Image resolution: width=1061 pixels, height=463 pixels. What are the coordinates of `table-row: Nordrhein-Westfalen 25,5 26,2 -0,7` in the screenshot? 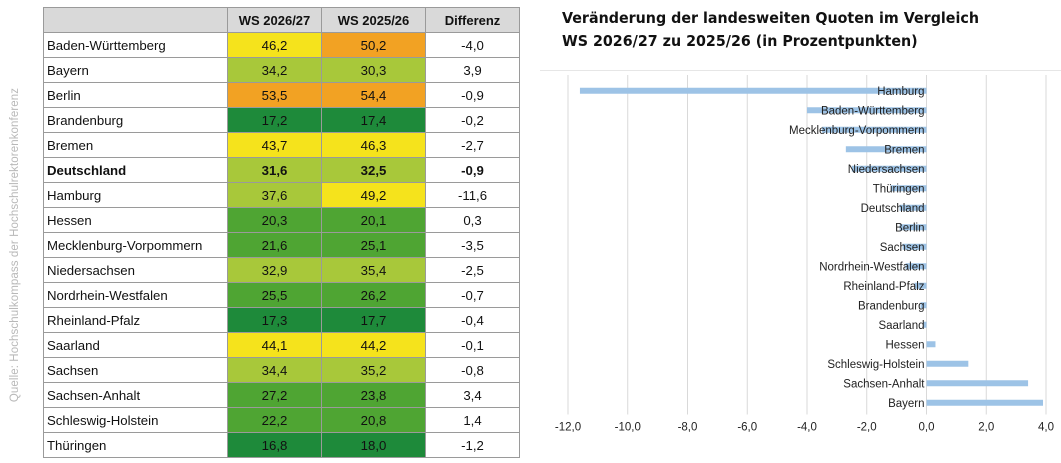 It's located at (281, 295).